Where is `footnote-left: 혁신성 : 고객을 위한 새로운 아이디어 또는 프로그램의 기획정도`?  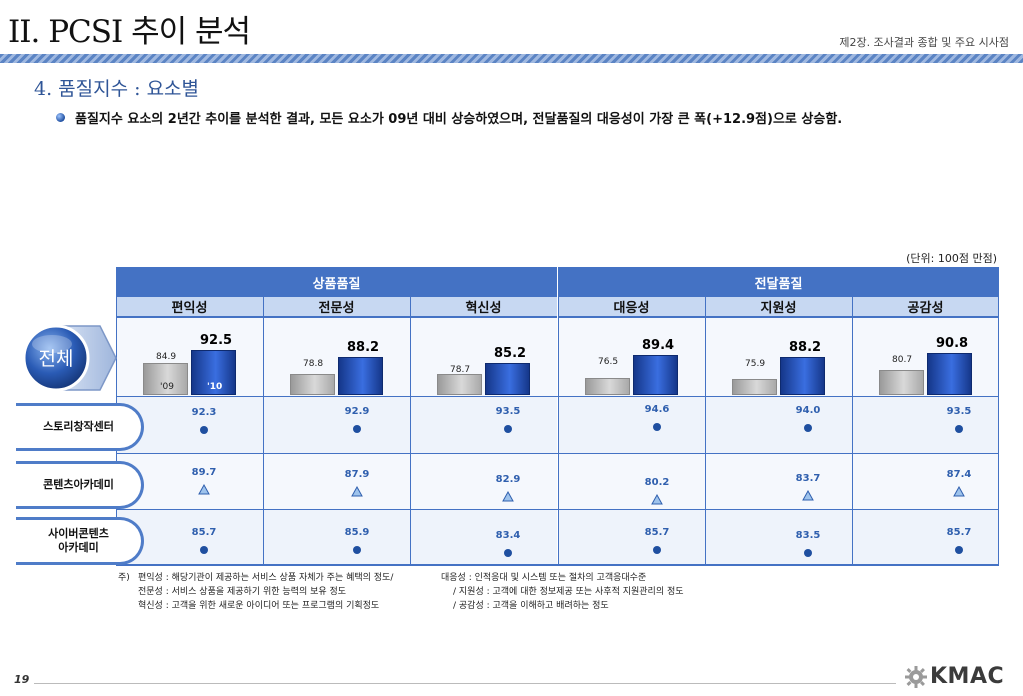 footnote-left: 혁신성 : 고객을 위한 새로운 아이디어 또는 프로그램의 기획정도 is located at coordinates (259, 606).